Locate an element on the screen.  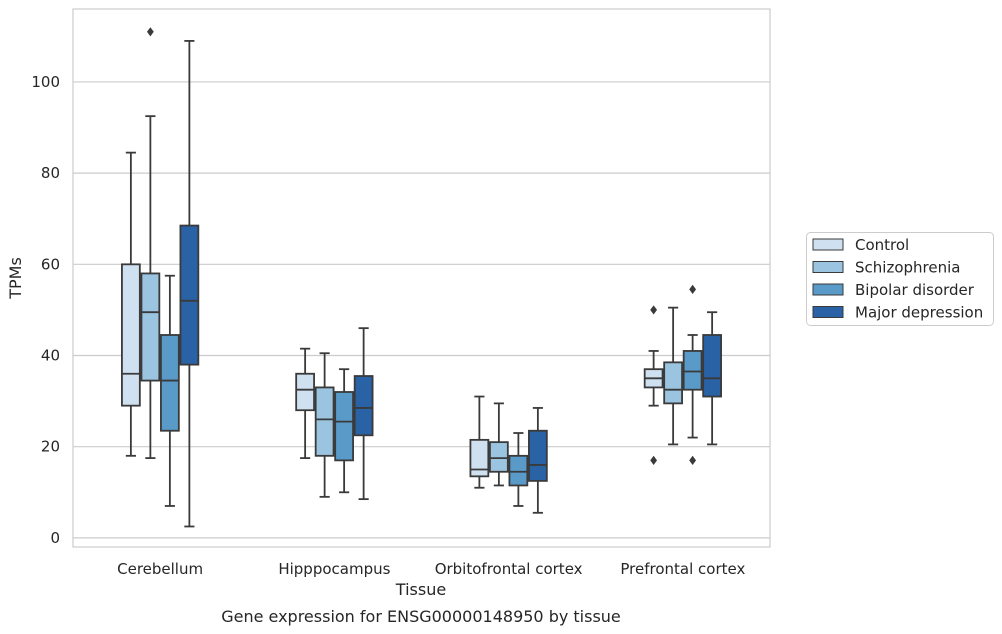
x-tick-label: Orbitofrontal cortex is located at coordinates (509, 569).